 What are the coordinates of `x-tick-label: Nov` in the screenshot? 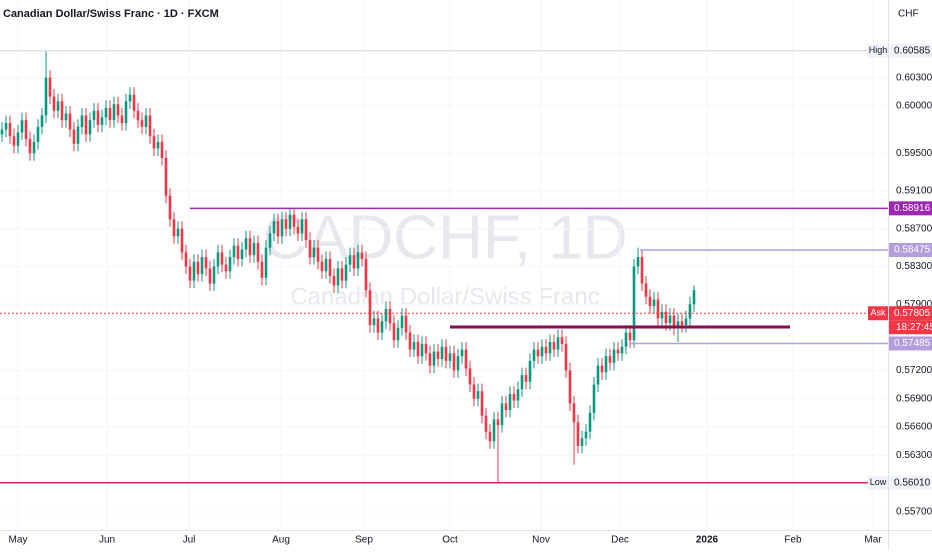 It's located at (541, 540).